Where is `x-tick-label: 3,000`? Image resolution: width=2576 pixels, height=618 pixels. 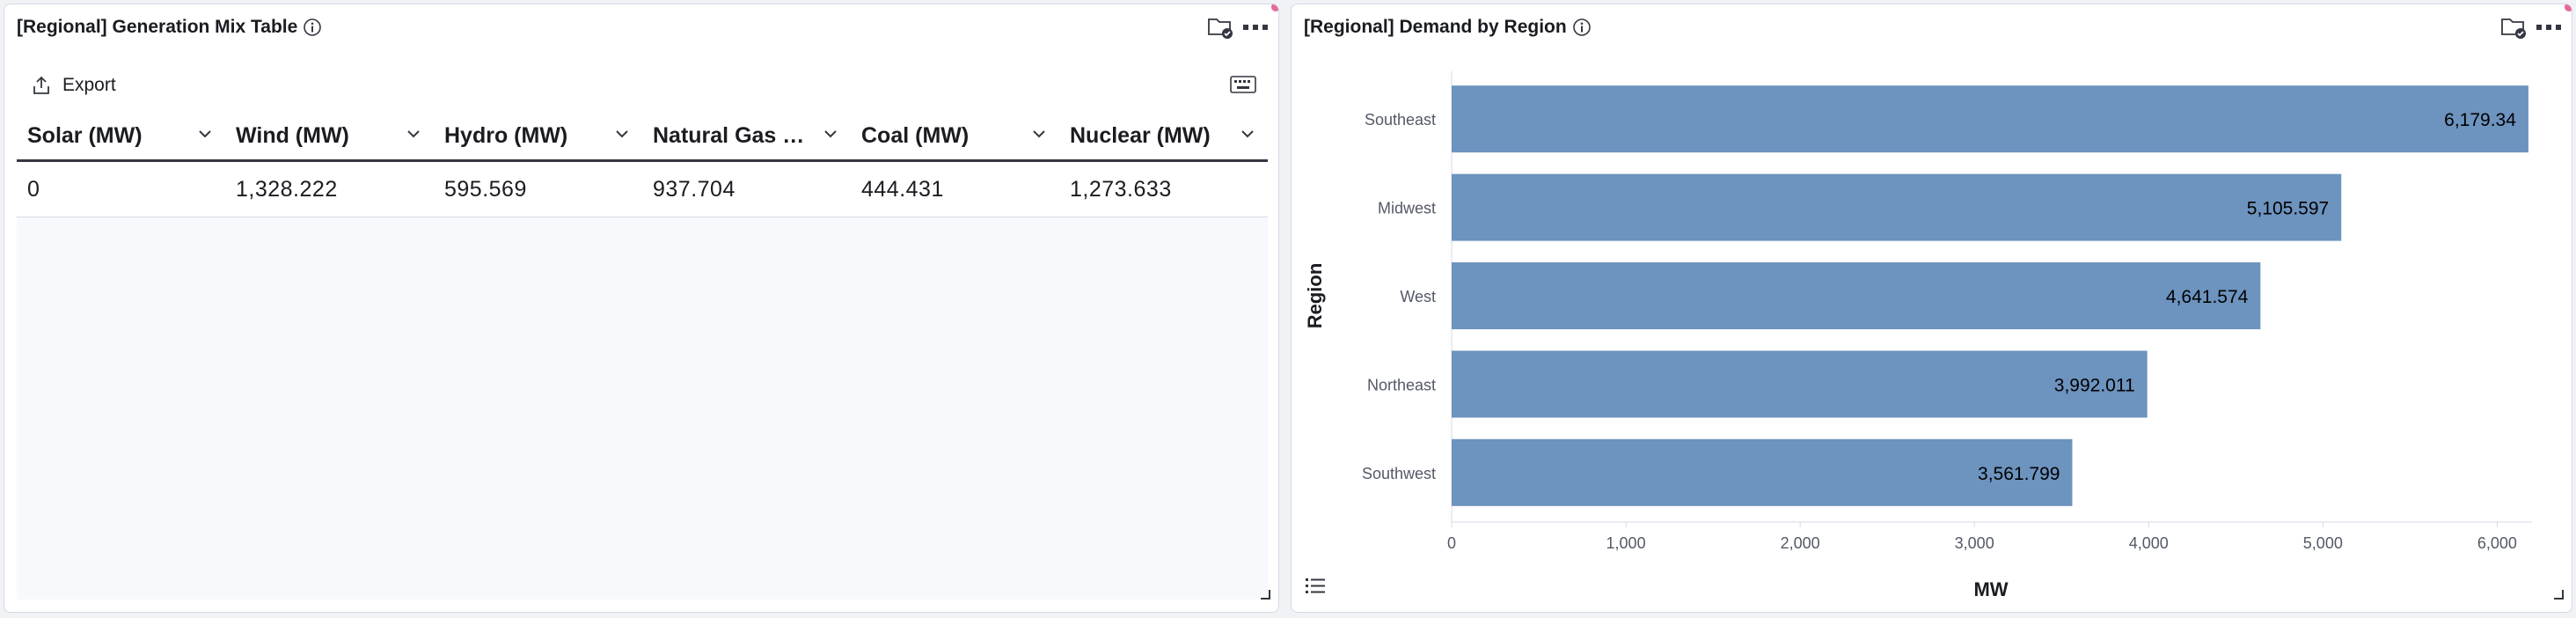 x-tick-label: 3,000 is located at coordinates (1974, 543).